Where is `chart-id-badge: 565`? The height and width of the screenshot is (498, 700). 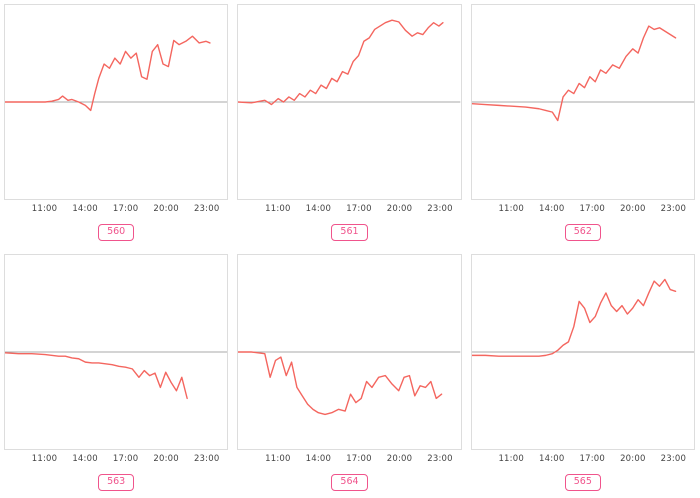 chart-id-badge: 565 is located at coordinates (582, 482).